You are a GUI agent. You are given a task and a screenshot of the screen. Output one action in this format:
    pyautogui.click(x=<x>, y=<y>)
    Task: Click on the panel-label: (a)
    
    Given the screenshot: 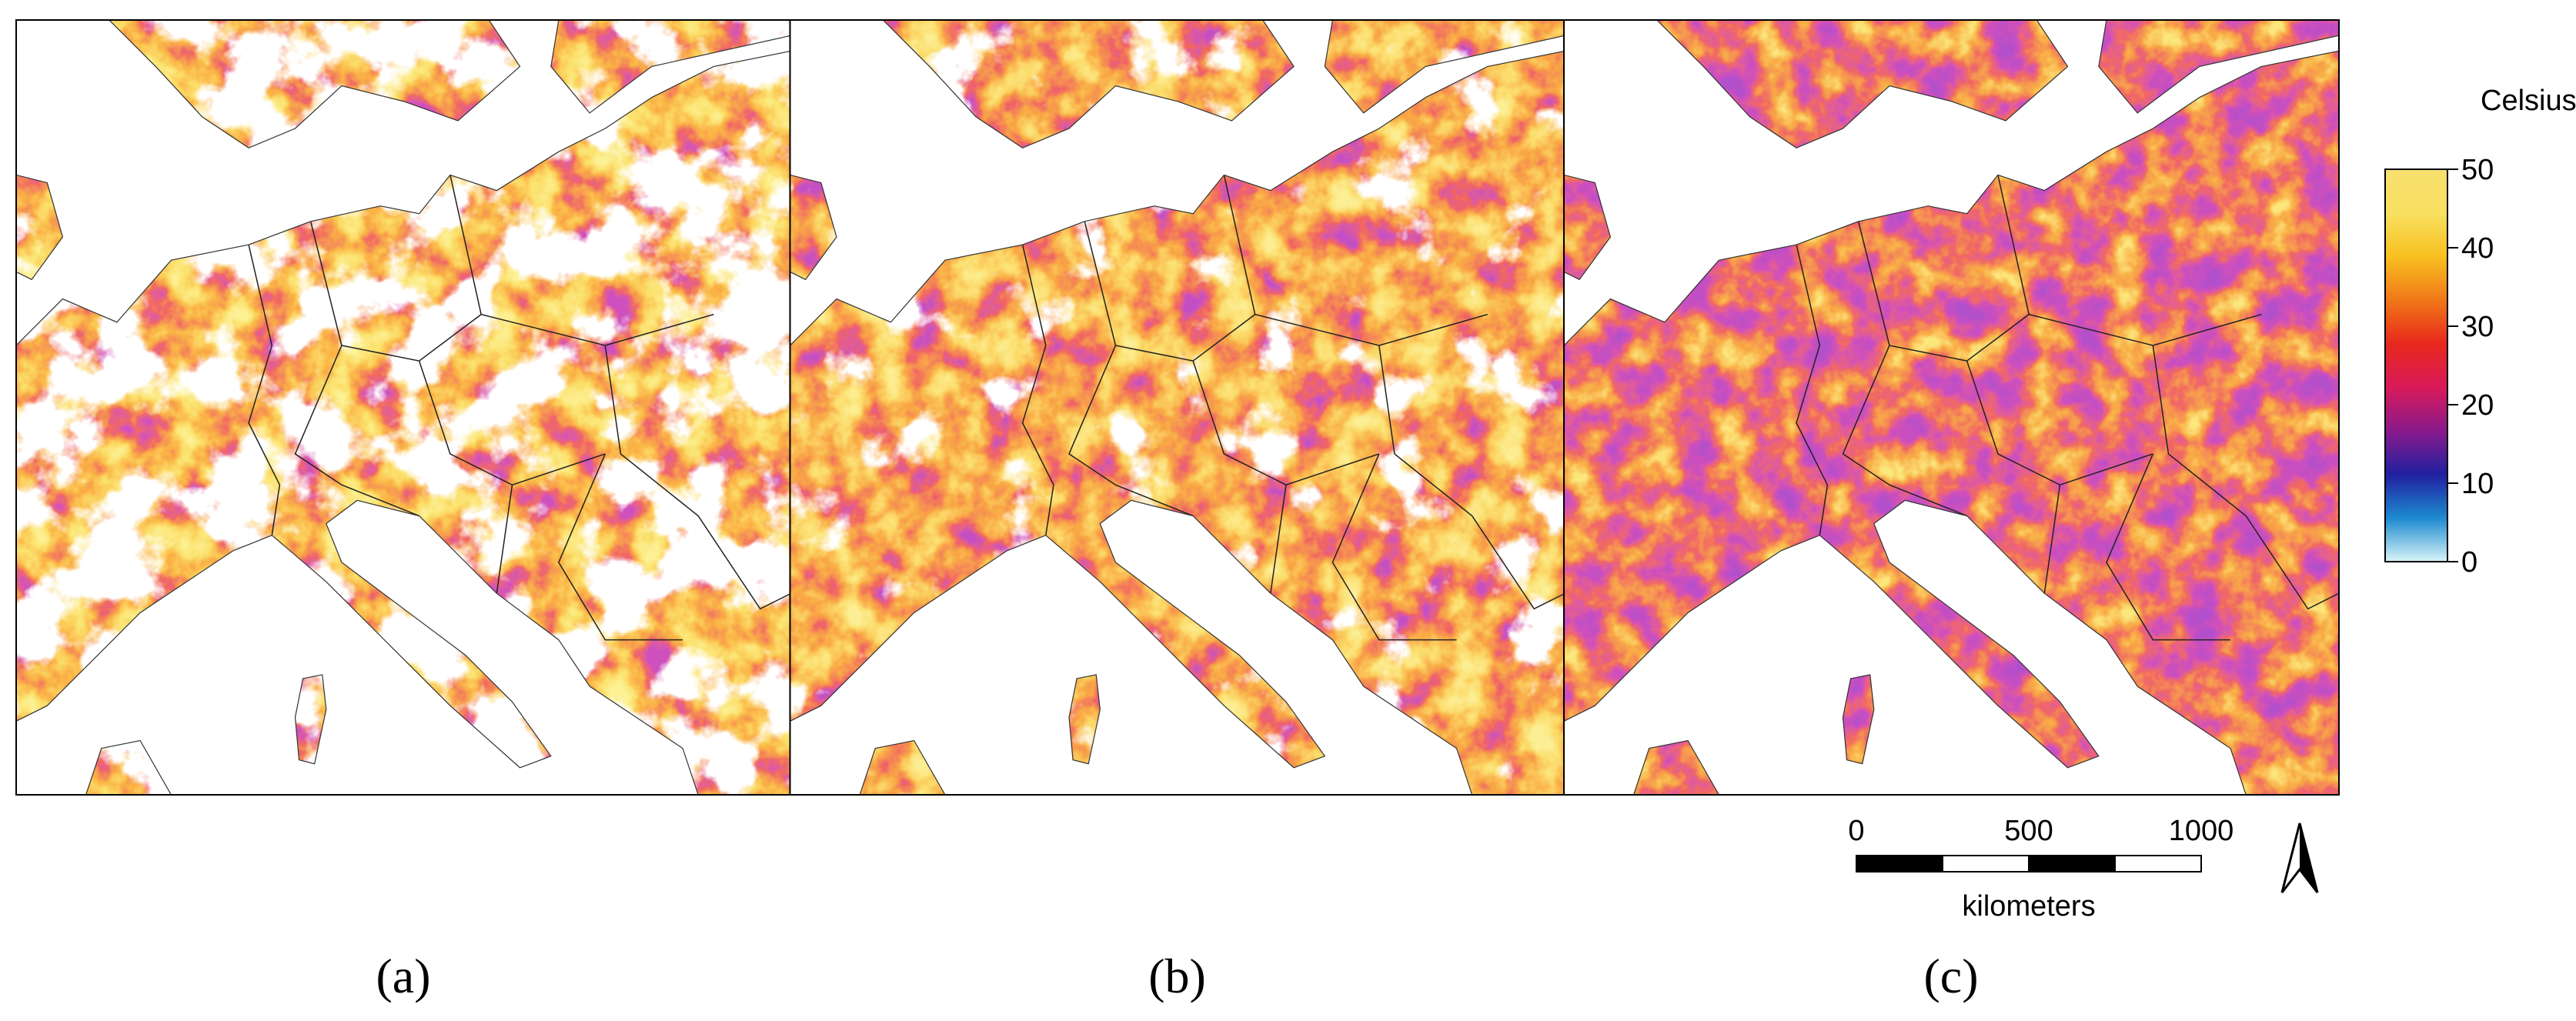 What is the action you would take?
    pyautogui.click(x=403, y=976)
    